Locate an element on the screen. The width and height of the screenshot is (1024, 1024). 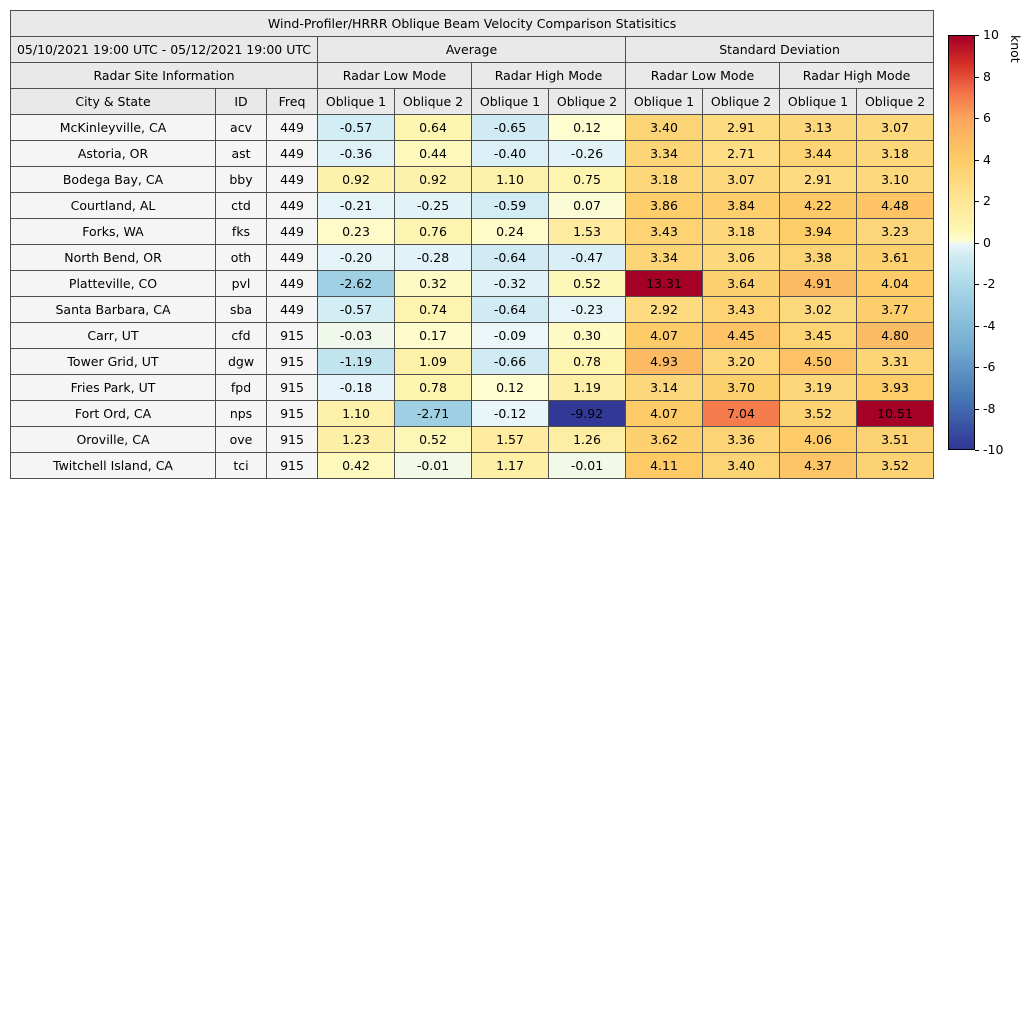
value-cell: 2.92 is located at coordinates (664, 309).